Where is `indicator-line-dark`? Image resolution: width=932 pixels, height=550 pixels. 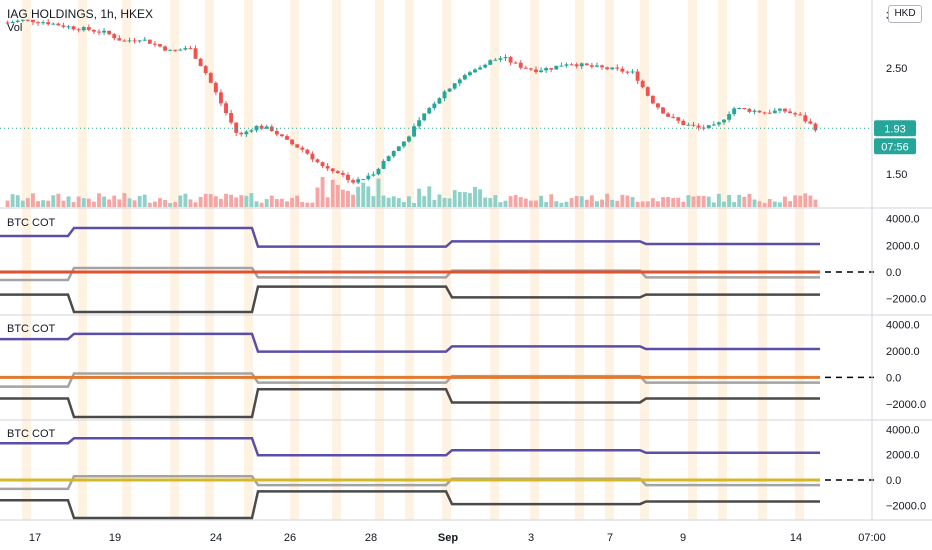 indicator-line-dark is located at coordinates (410, 403).